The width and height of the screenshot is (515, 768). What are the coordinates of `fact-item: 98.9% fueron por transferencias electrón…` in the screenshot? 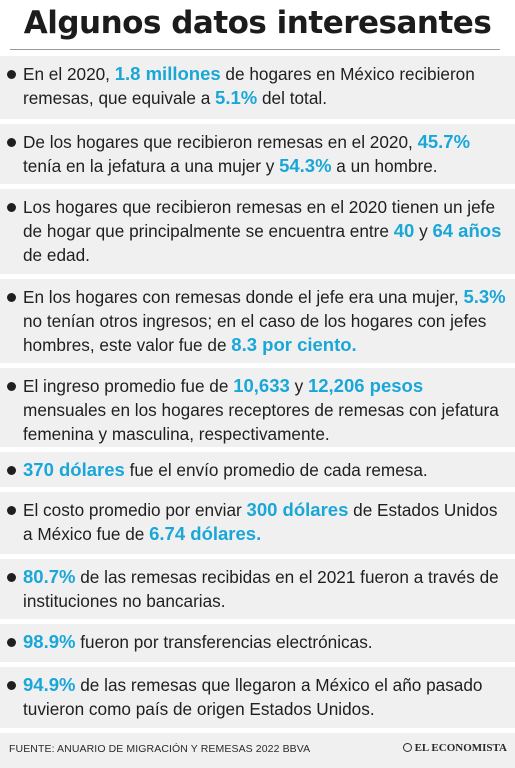 It's located at (257, 645).